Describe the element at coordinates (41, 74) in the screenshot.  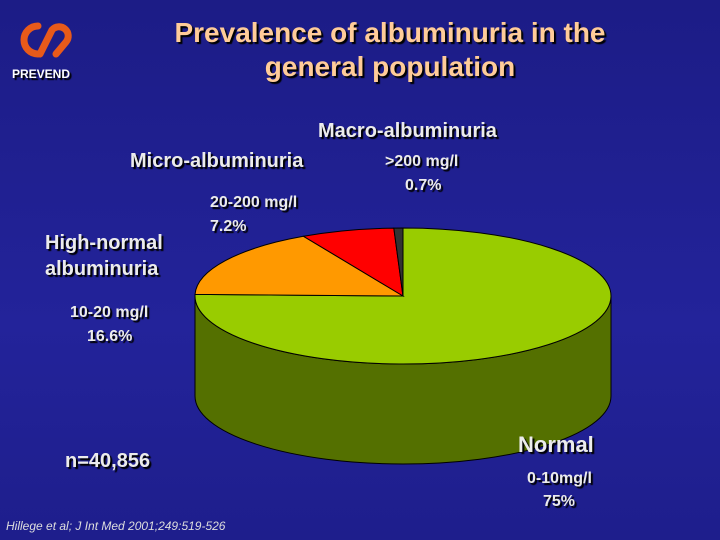
I see `logo-text: PREVEND` at that location.